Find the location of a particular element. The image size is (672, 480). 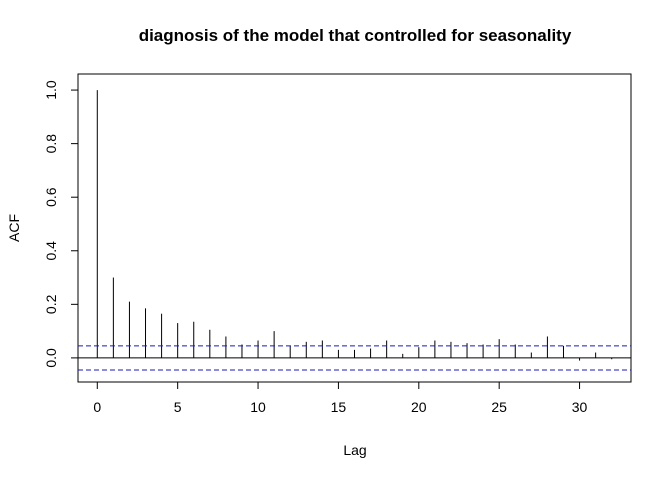

y-tick-label: 0.8 is located at coordinates (51, 144).